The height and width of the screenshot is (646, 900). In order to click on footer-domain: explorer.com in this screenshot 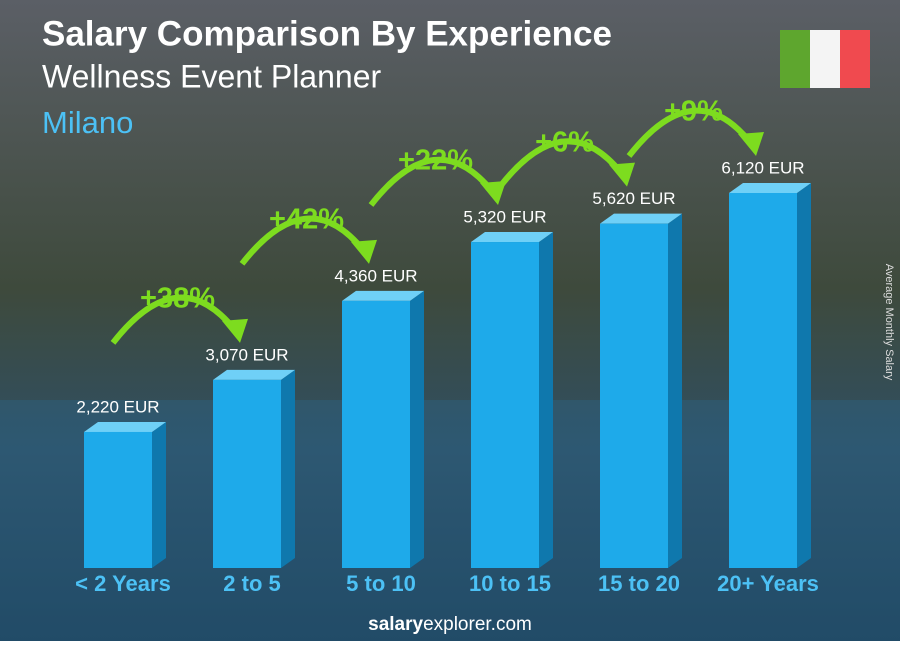, I will do `click(477, 624)`.